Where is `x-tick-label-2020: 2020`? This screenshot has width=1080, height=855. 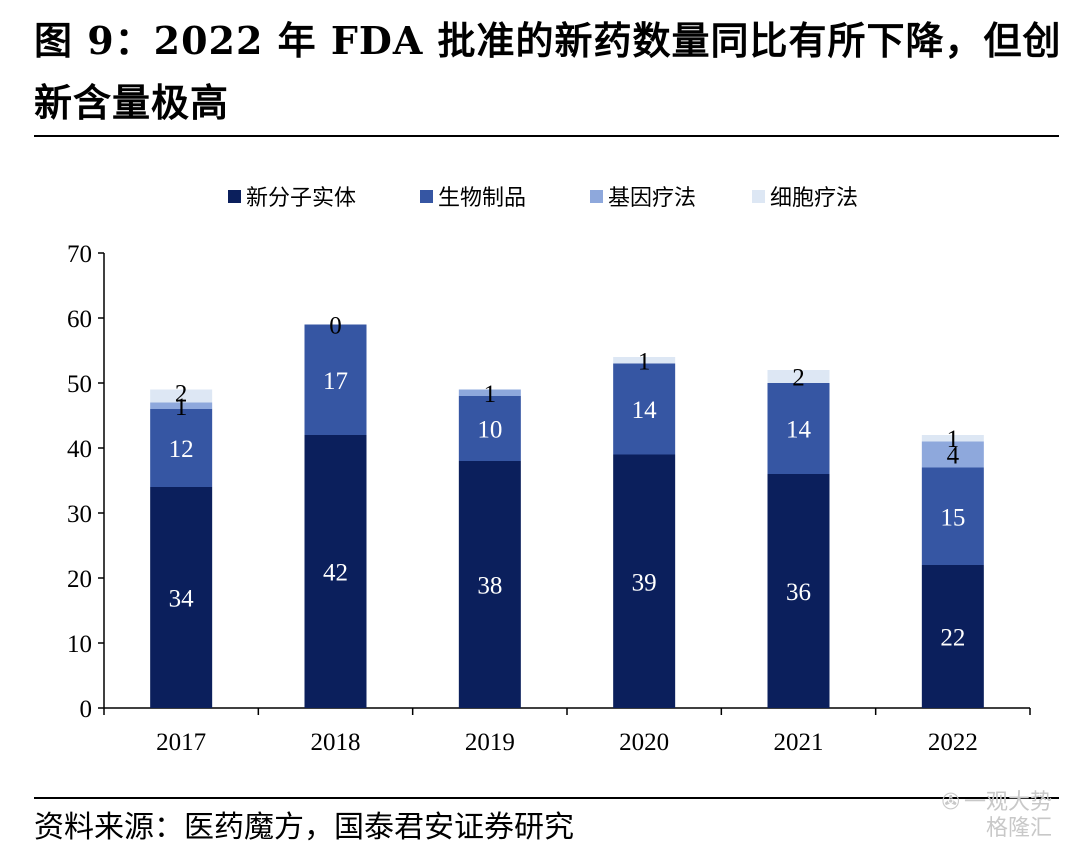 x-tick-label-2020: 2020 is located at coordinates (644, 742).